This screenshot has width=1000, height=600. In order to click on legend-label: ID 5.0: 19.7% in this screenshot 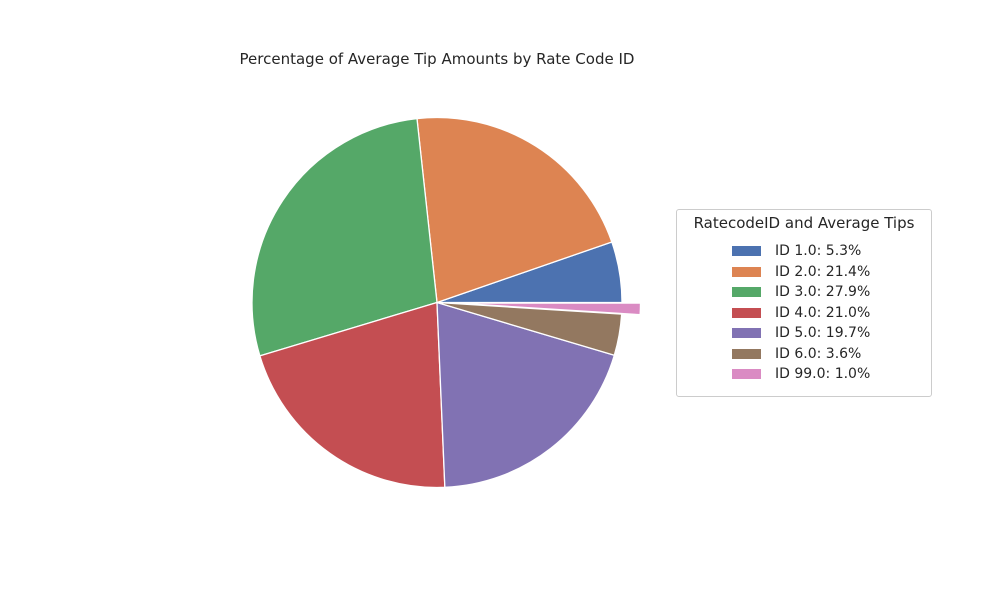, I will do `click(823, 333)`.